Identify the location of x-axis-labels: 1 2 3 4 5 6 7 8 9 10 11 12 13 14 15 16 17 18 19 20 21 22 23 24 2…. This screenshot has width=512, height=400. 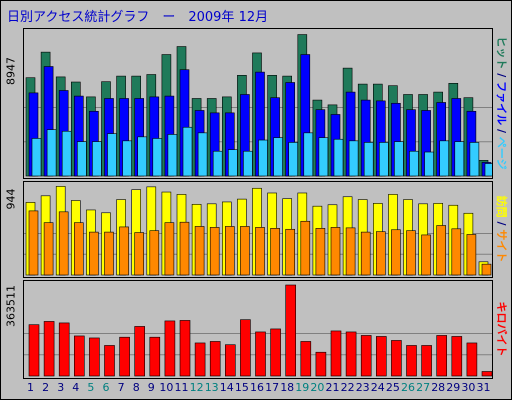
(257, 389).